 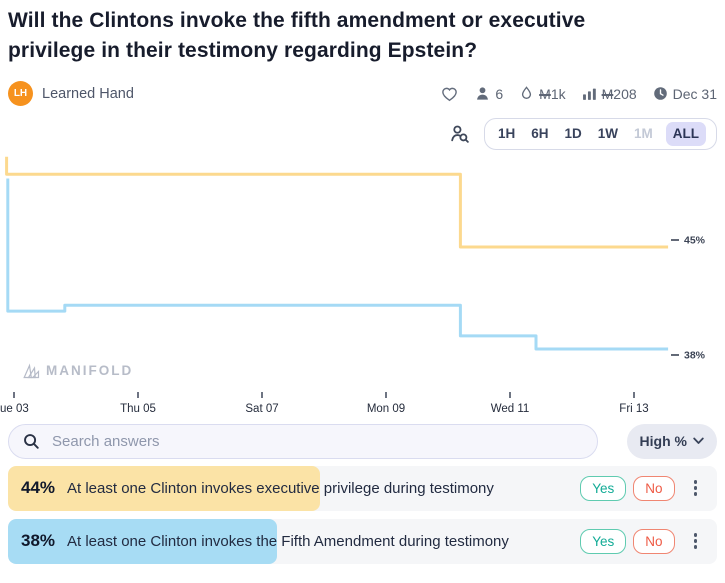 What do you see at coordinates (685, 134) in the screenshot?
I see `range-all: ALL` at bounding box center [685, 134].